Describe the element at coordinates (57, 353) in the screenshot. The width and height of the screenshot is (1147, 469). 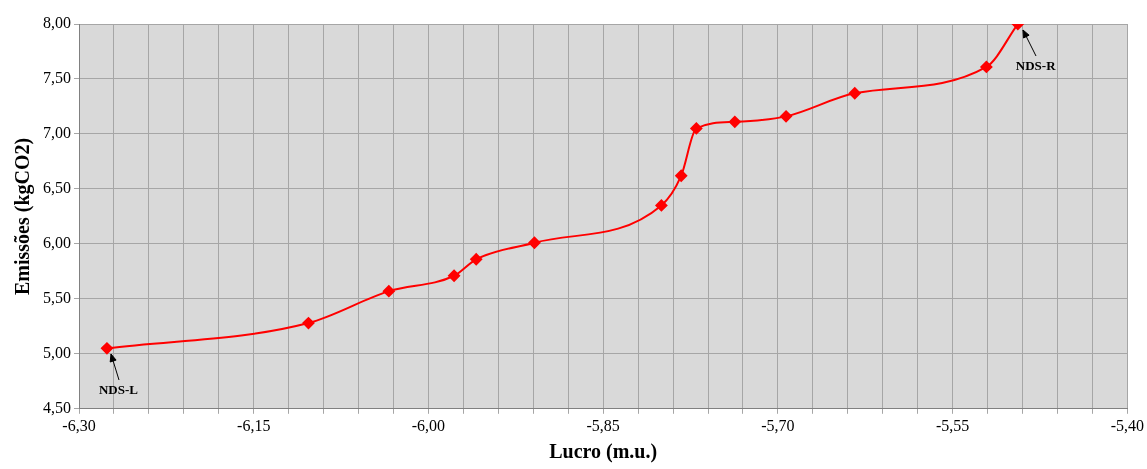
I see `y-tick-label: 5,00` at that location.